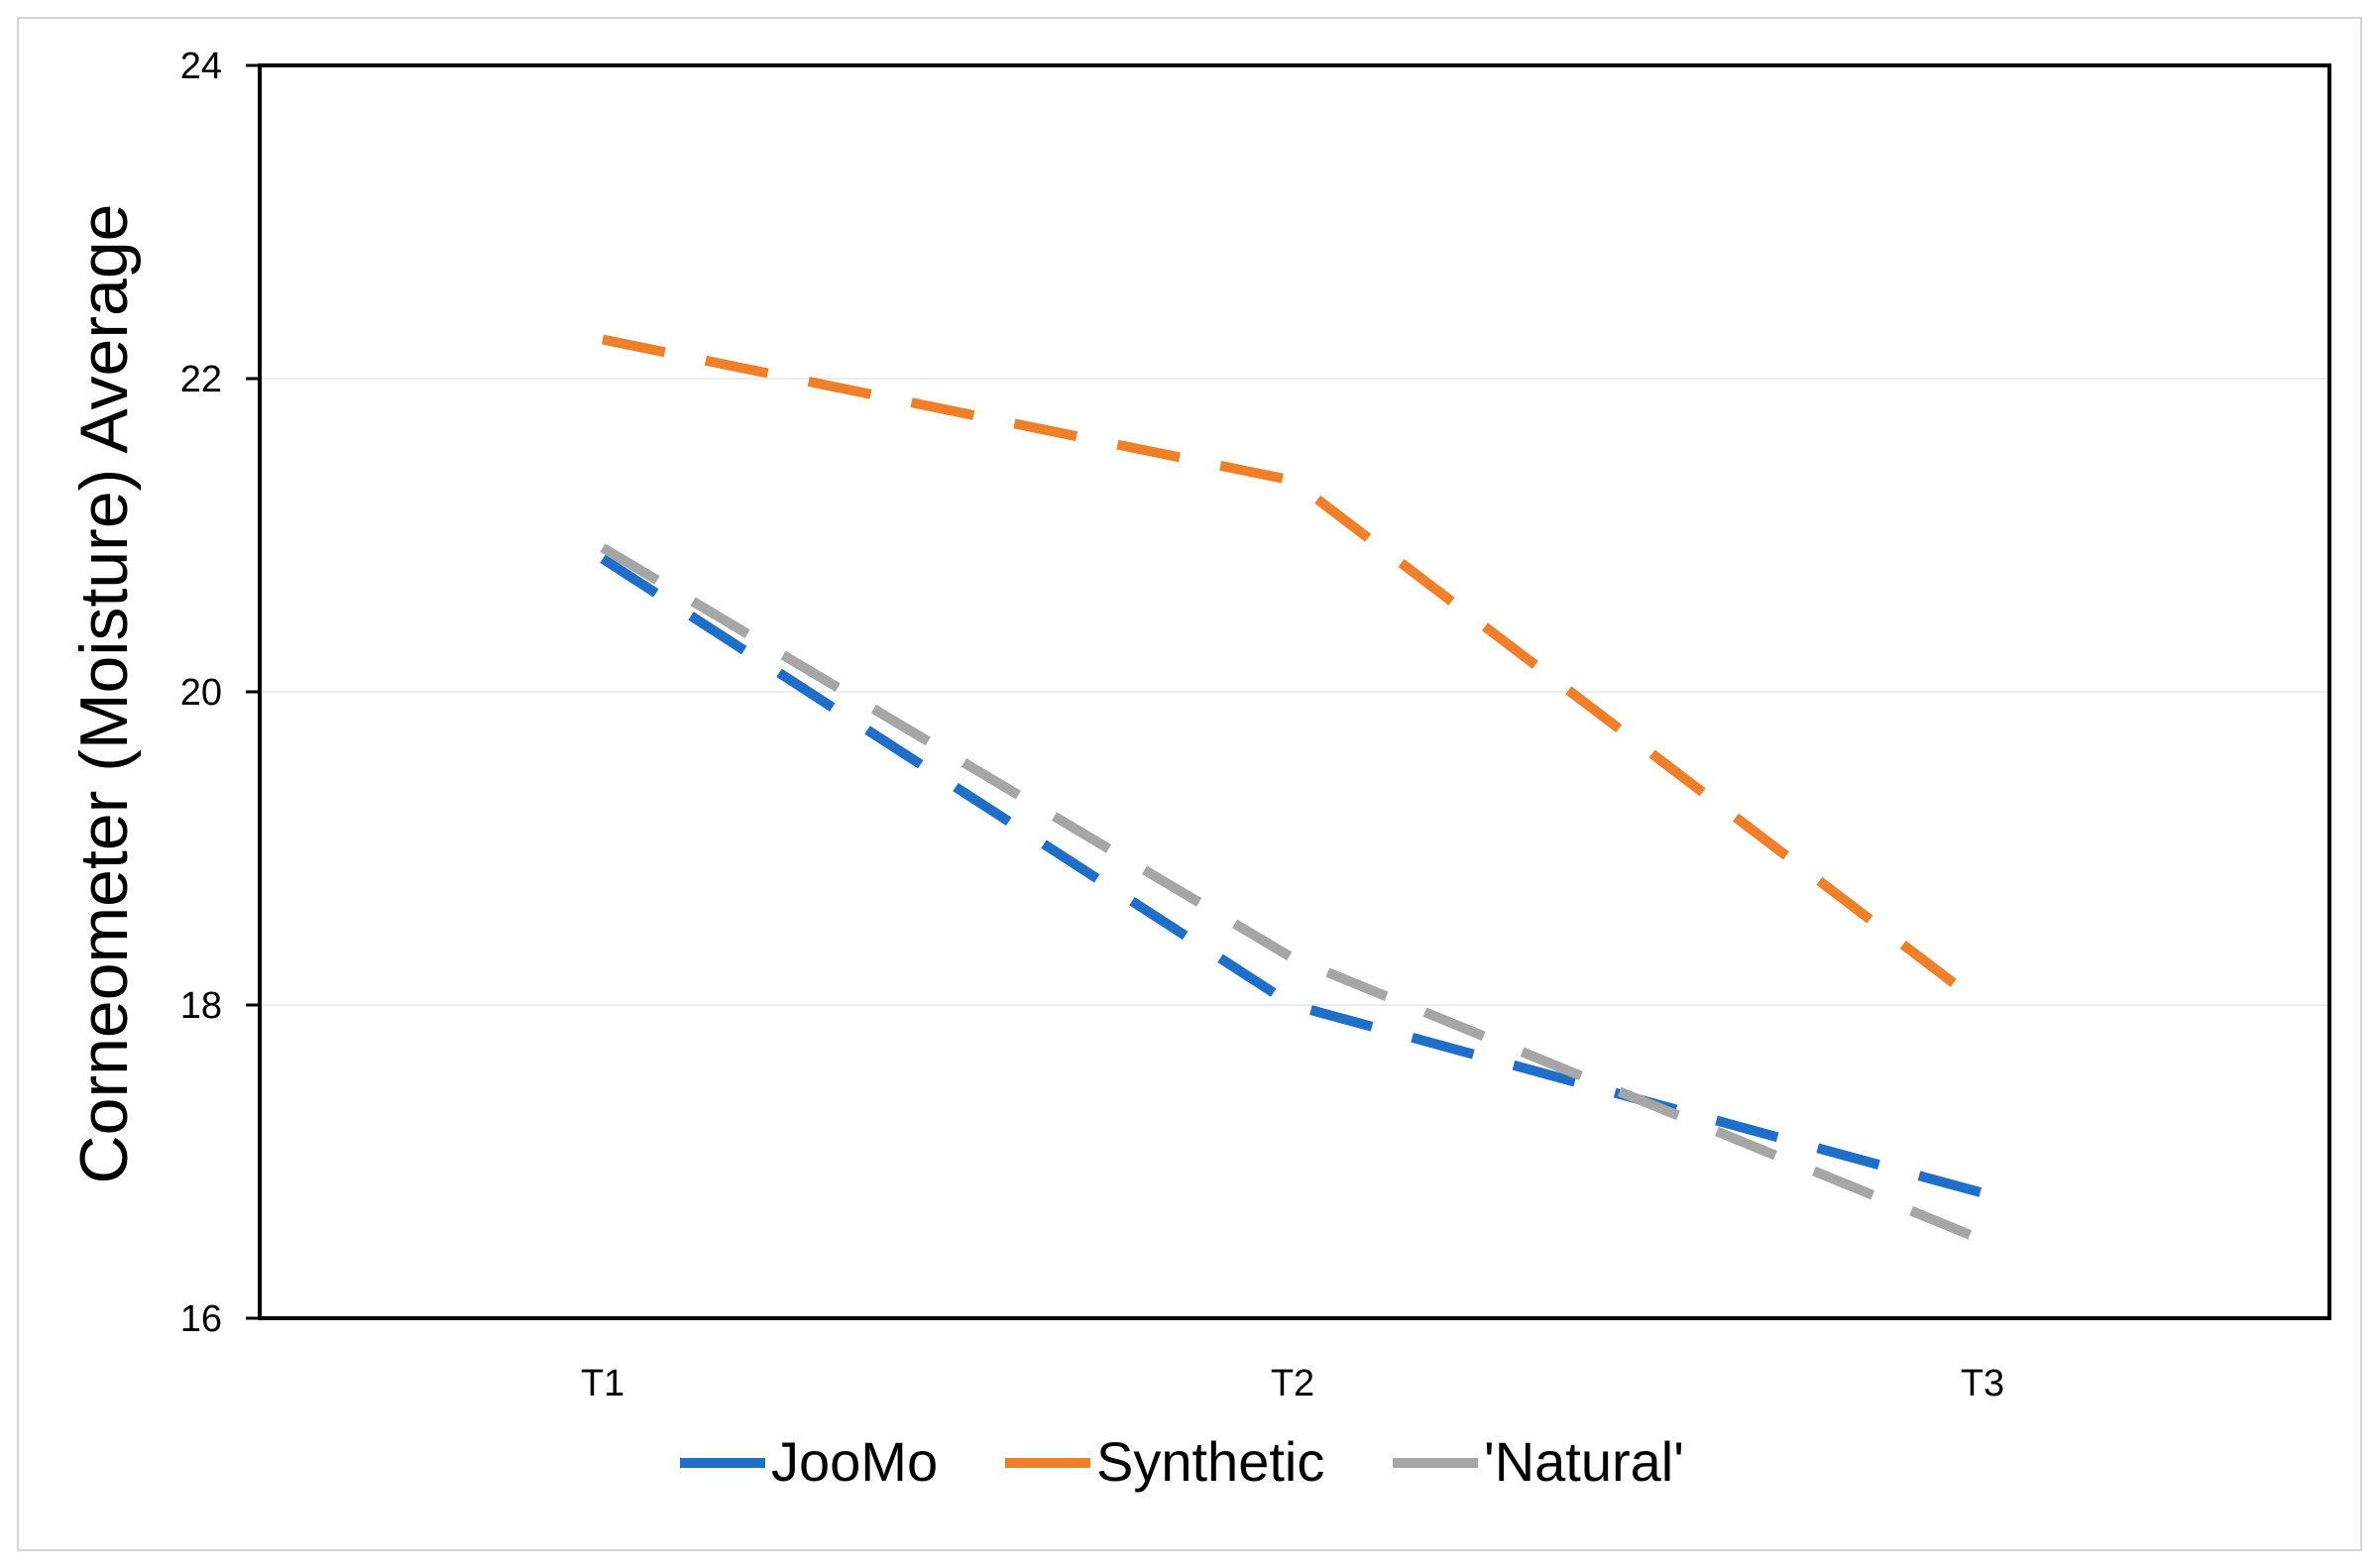  I want to click on legend: JooMo Synthetic 'Natural', so click(1182, 1461).